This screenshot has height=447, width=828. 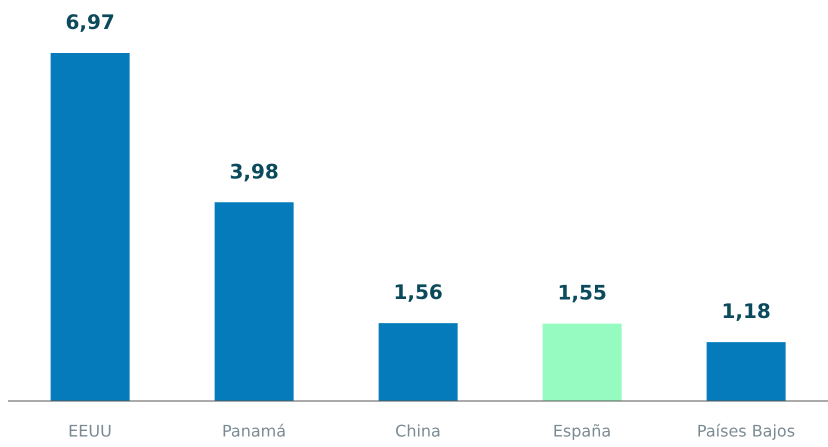 What do you see at coordinates (746, 430) in the screenshot?
I see `x-tick-label: Países Bajos` at bounding box center [746, 430].